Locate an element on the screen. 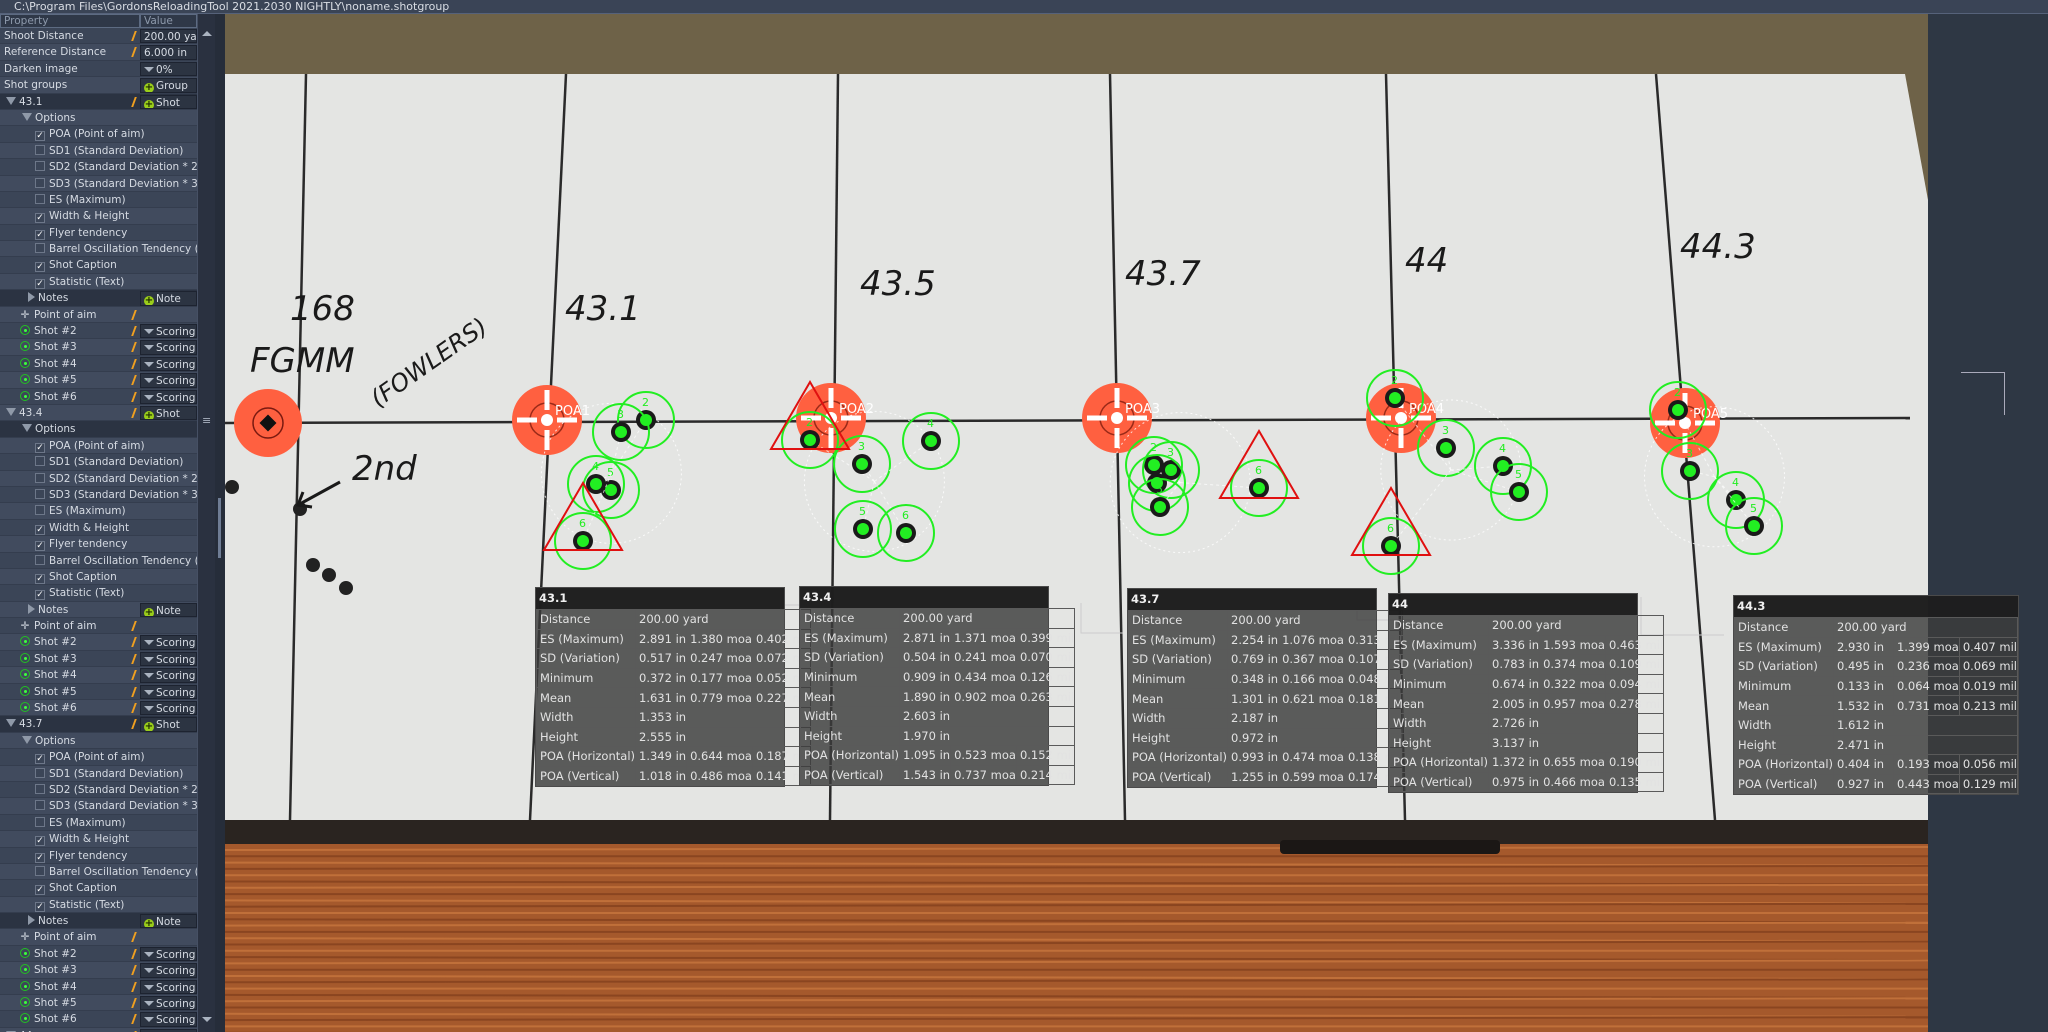  group-row-43.7: 43.7 + Shot is located at coordinates (98, 724).